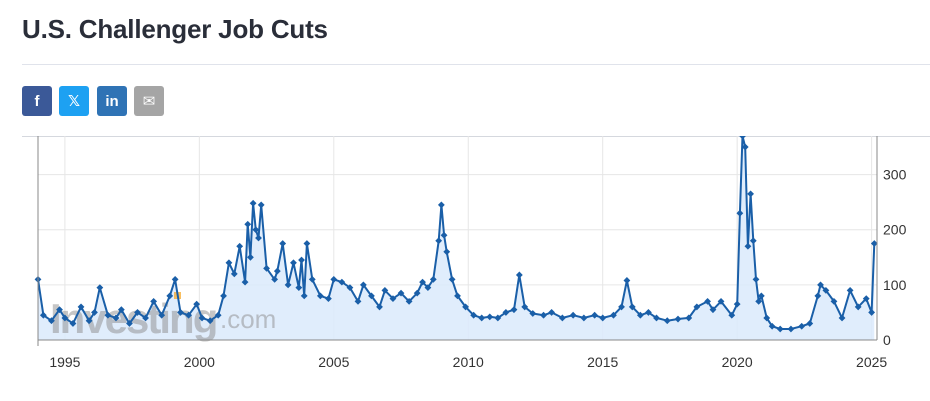  I want to click on share-facebook-button: f, so click(37, 101).